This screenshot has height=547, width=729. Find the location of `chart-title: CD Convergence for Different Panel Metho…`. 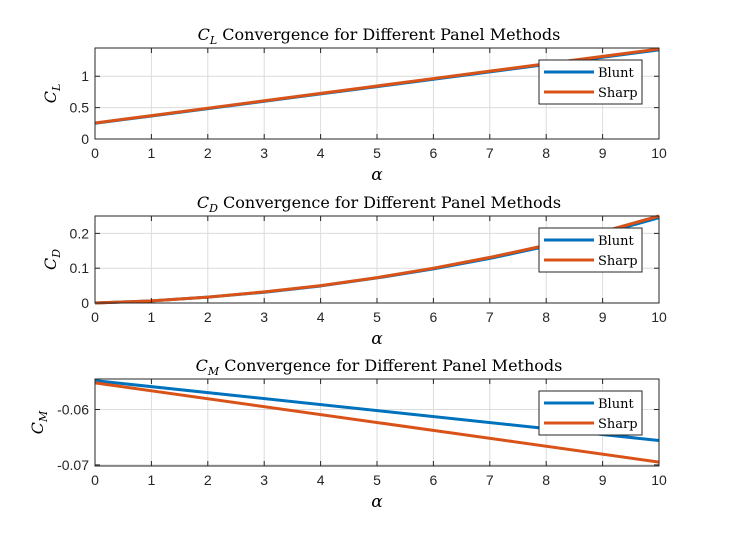

chart-title: CD Convergence for Different Panel Metho… is located at coordinates (379, 204).